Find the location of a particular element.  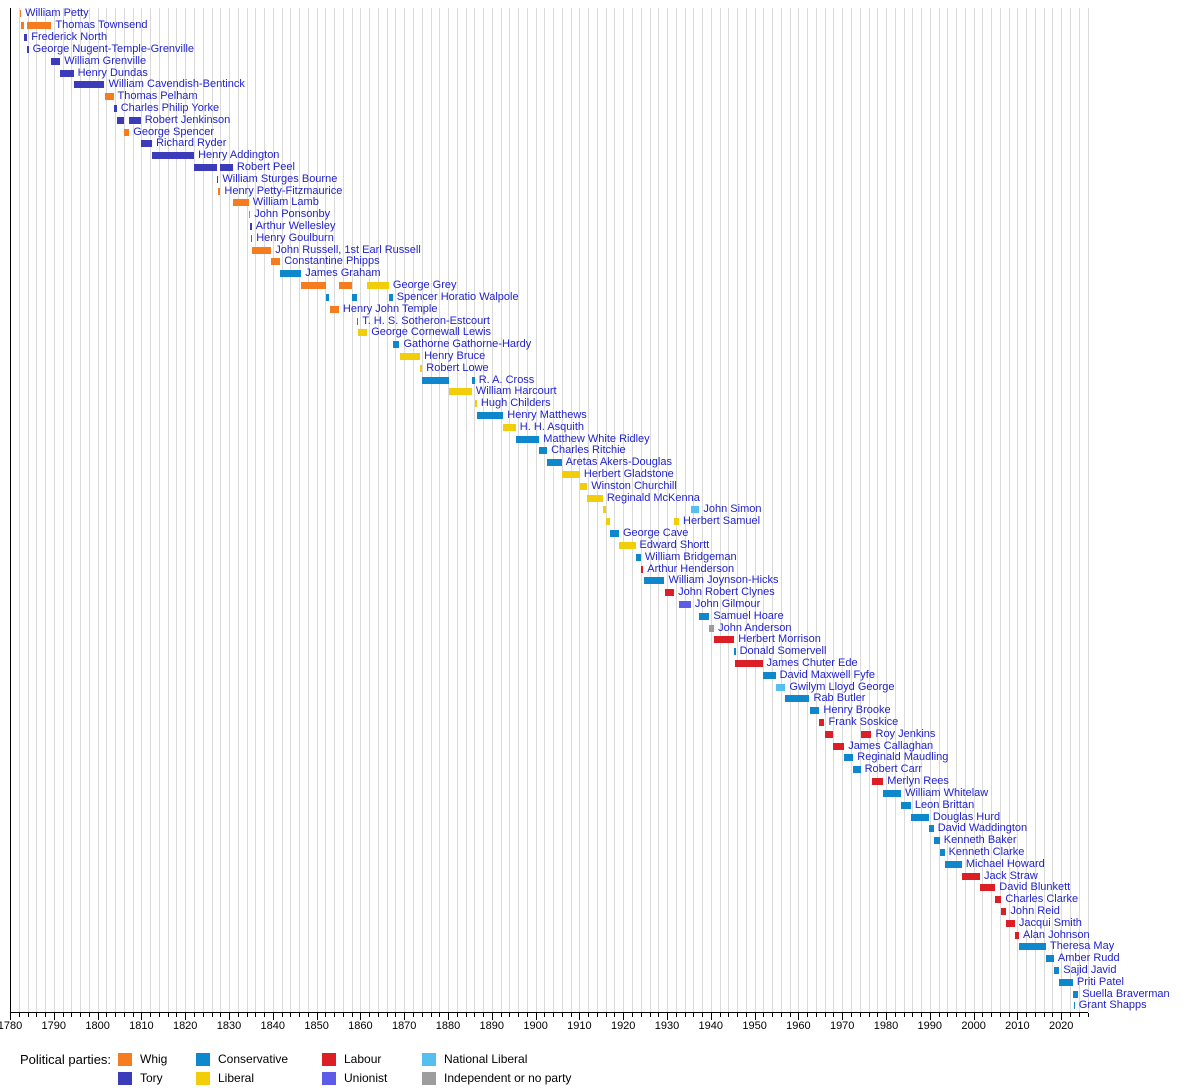

person-label: Henry Goulburn is located at coordinates (295, 237).